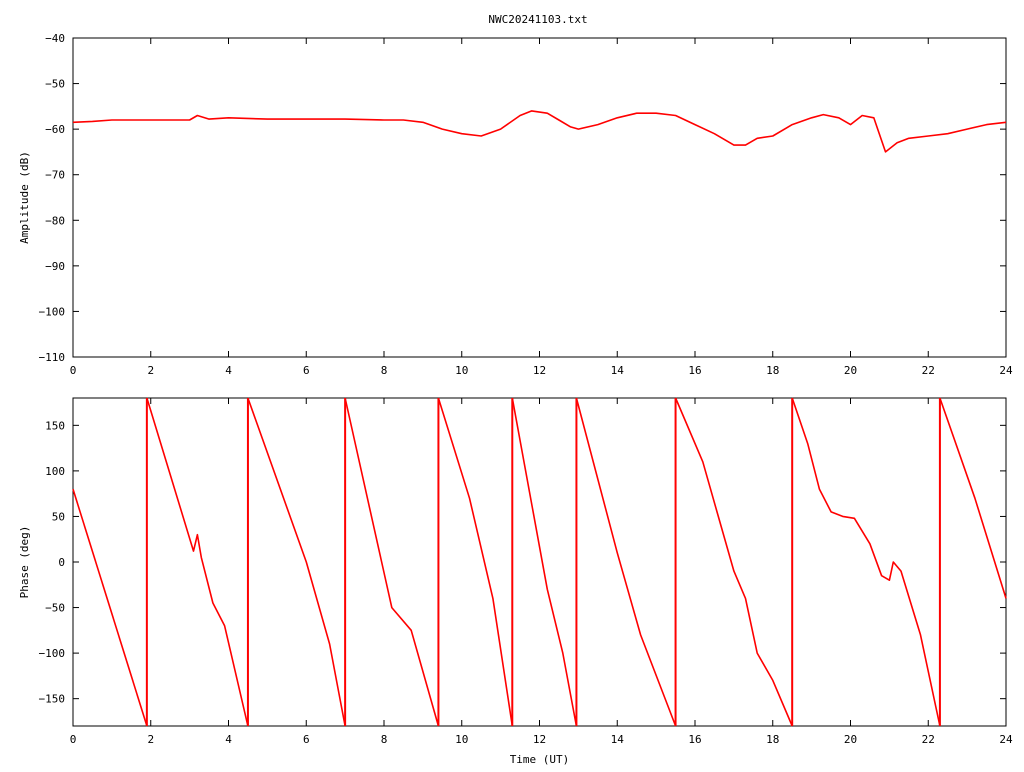 The width and height of the screenshot is (1024, 772). I want to click on x-axis-label: Time (UT), so click(540, 759).